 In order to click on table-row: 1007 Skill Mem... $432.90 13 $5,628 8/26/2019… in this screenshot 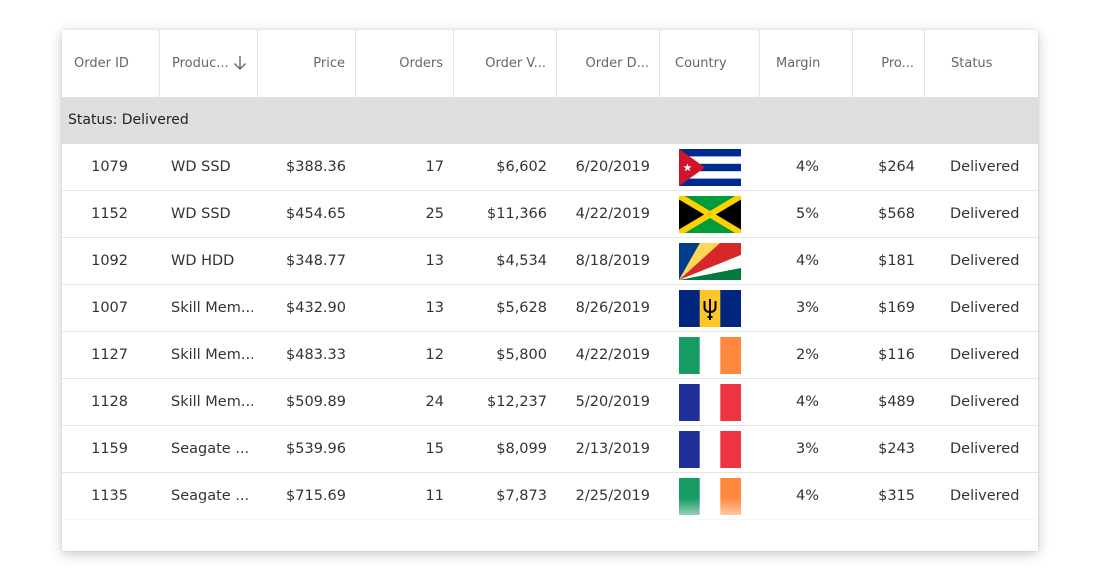, I will do `click(550, 308)`.